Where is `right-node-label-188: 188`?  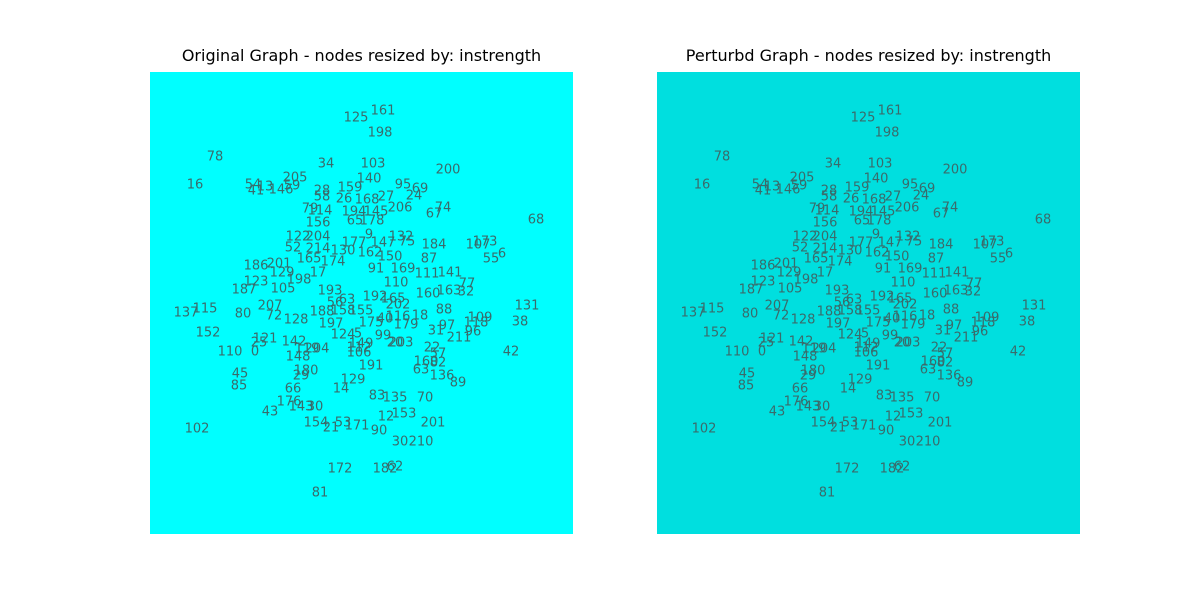
right-node-label-188: 188 is located at coordinates (829, 312).